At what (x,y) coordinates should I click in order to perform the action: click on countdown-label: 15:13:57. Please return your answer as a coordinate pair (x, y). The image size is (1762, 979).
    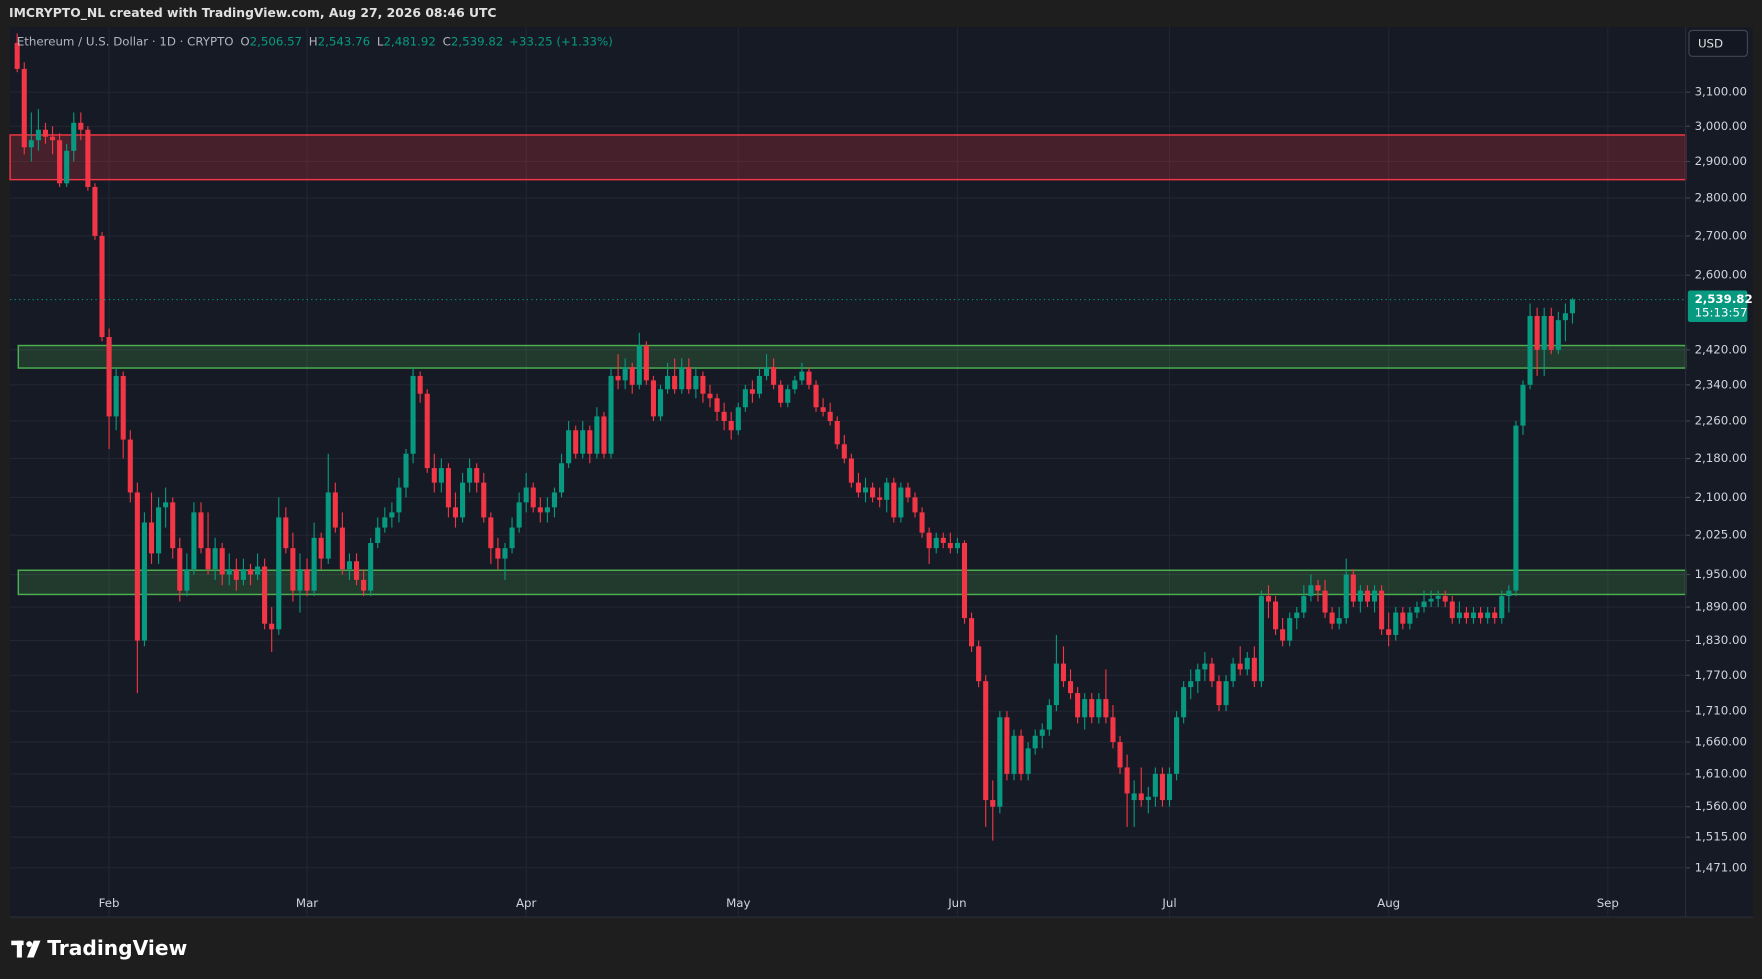
    Looking at the image, I should click on (1721, 313).